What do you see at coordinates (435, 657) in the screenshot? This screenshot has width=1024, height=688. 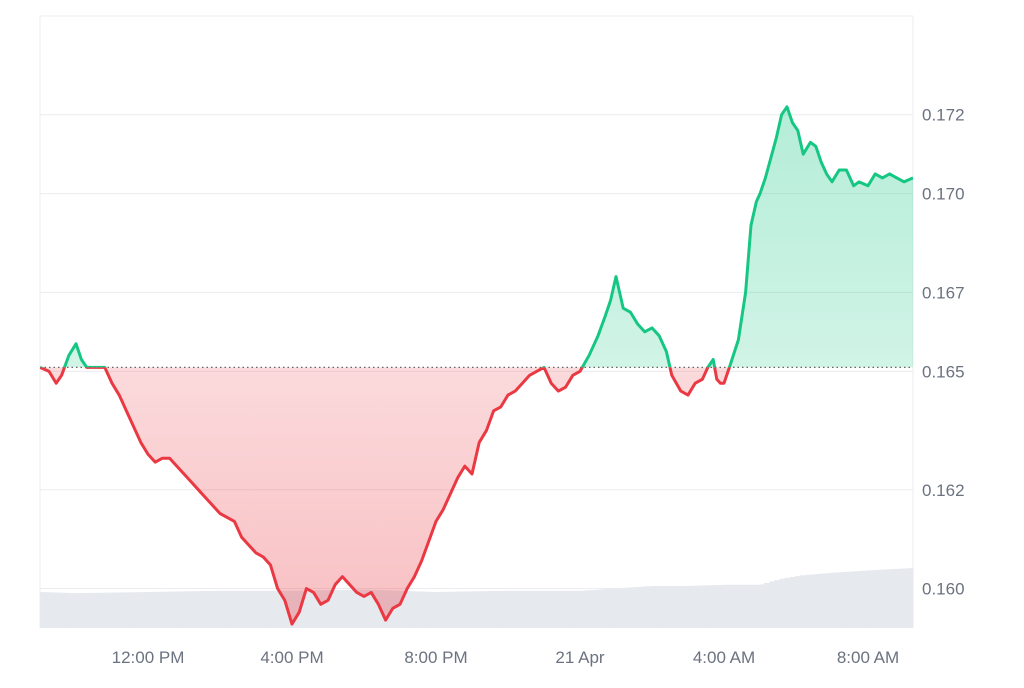 I see `x-tick-label: 8:00 PM` at bounding box center [435, 657].